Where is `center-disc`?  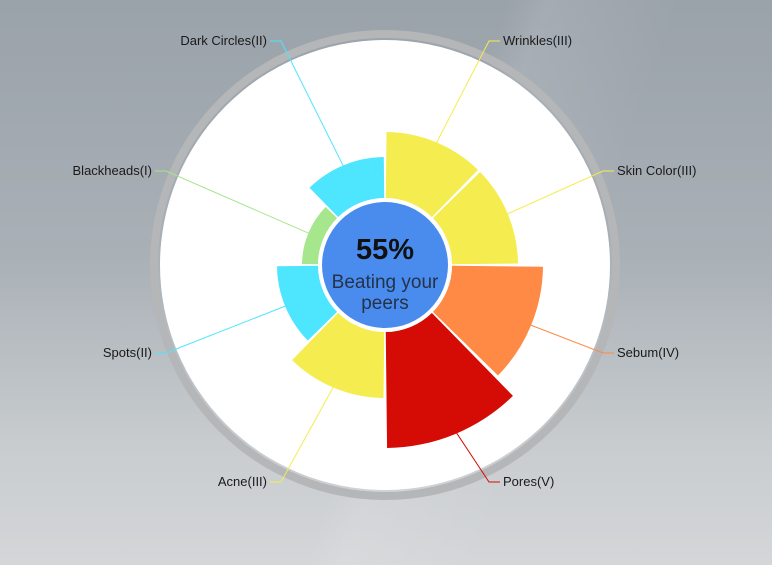
center-disc is located at coordinates (385, 265).